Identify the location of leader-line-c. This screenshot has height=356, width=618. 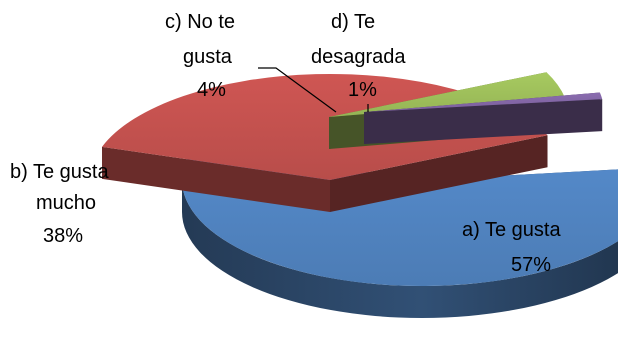
(297, 90).